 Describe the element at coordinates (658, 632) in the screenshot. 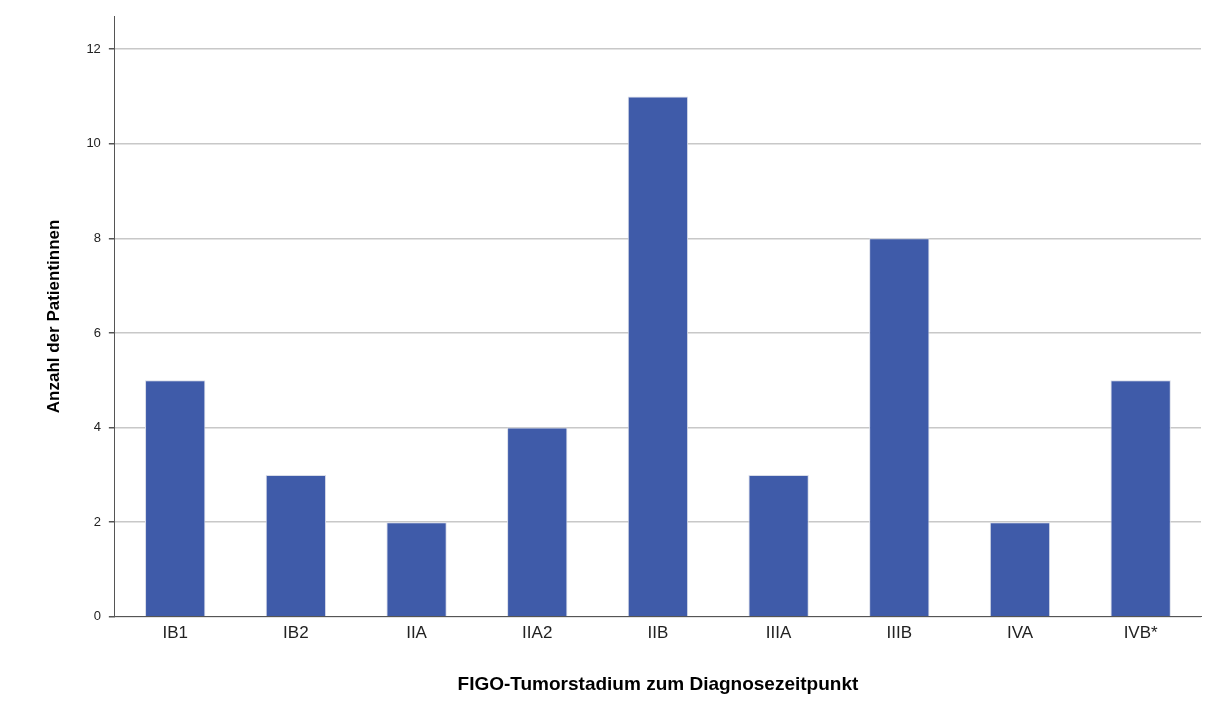

I see `x-tick-label: IIB` at that location.